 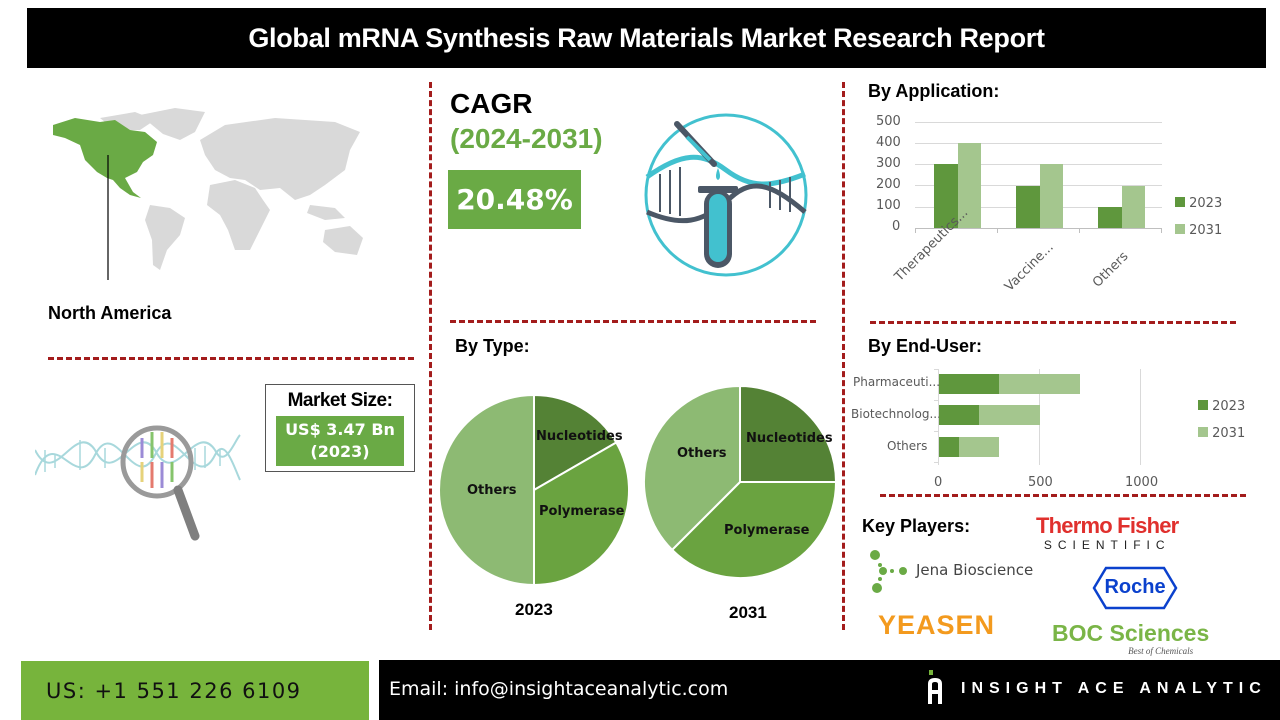 I want to click on y-tick: 500, so click(x=888, y=121).